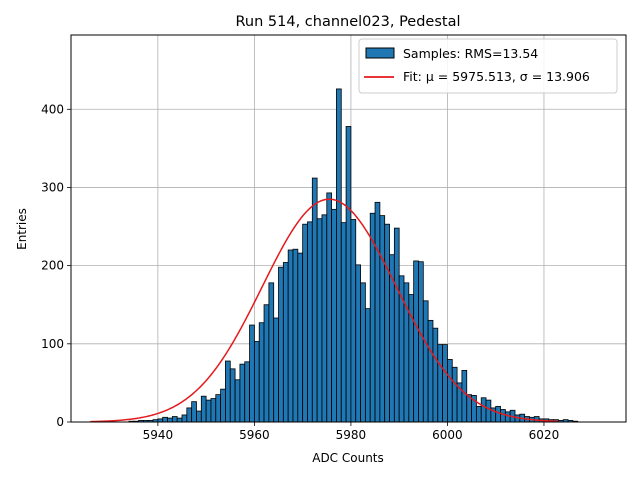 The image size is (640, 480). What do you see at coordinates (470, 53) in the screenshot?
I see `legend-samples-label: Samples: RMS=13.54` at bounding box center [470, 53].